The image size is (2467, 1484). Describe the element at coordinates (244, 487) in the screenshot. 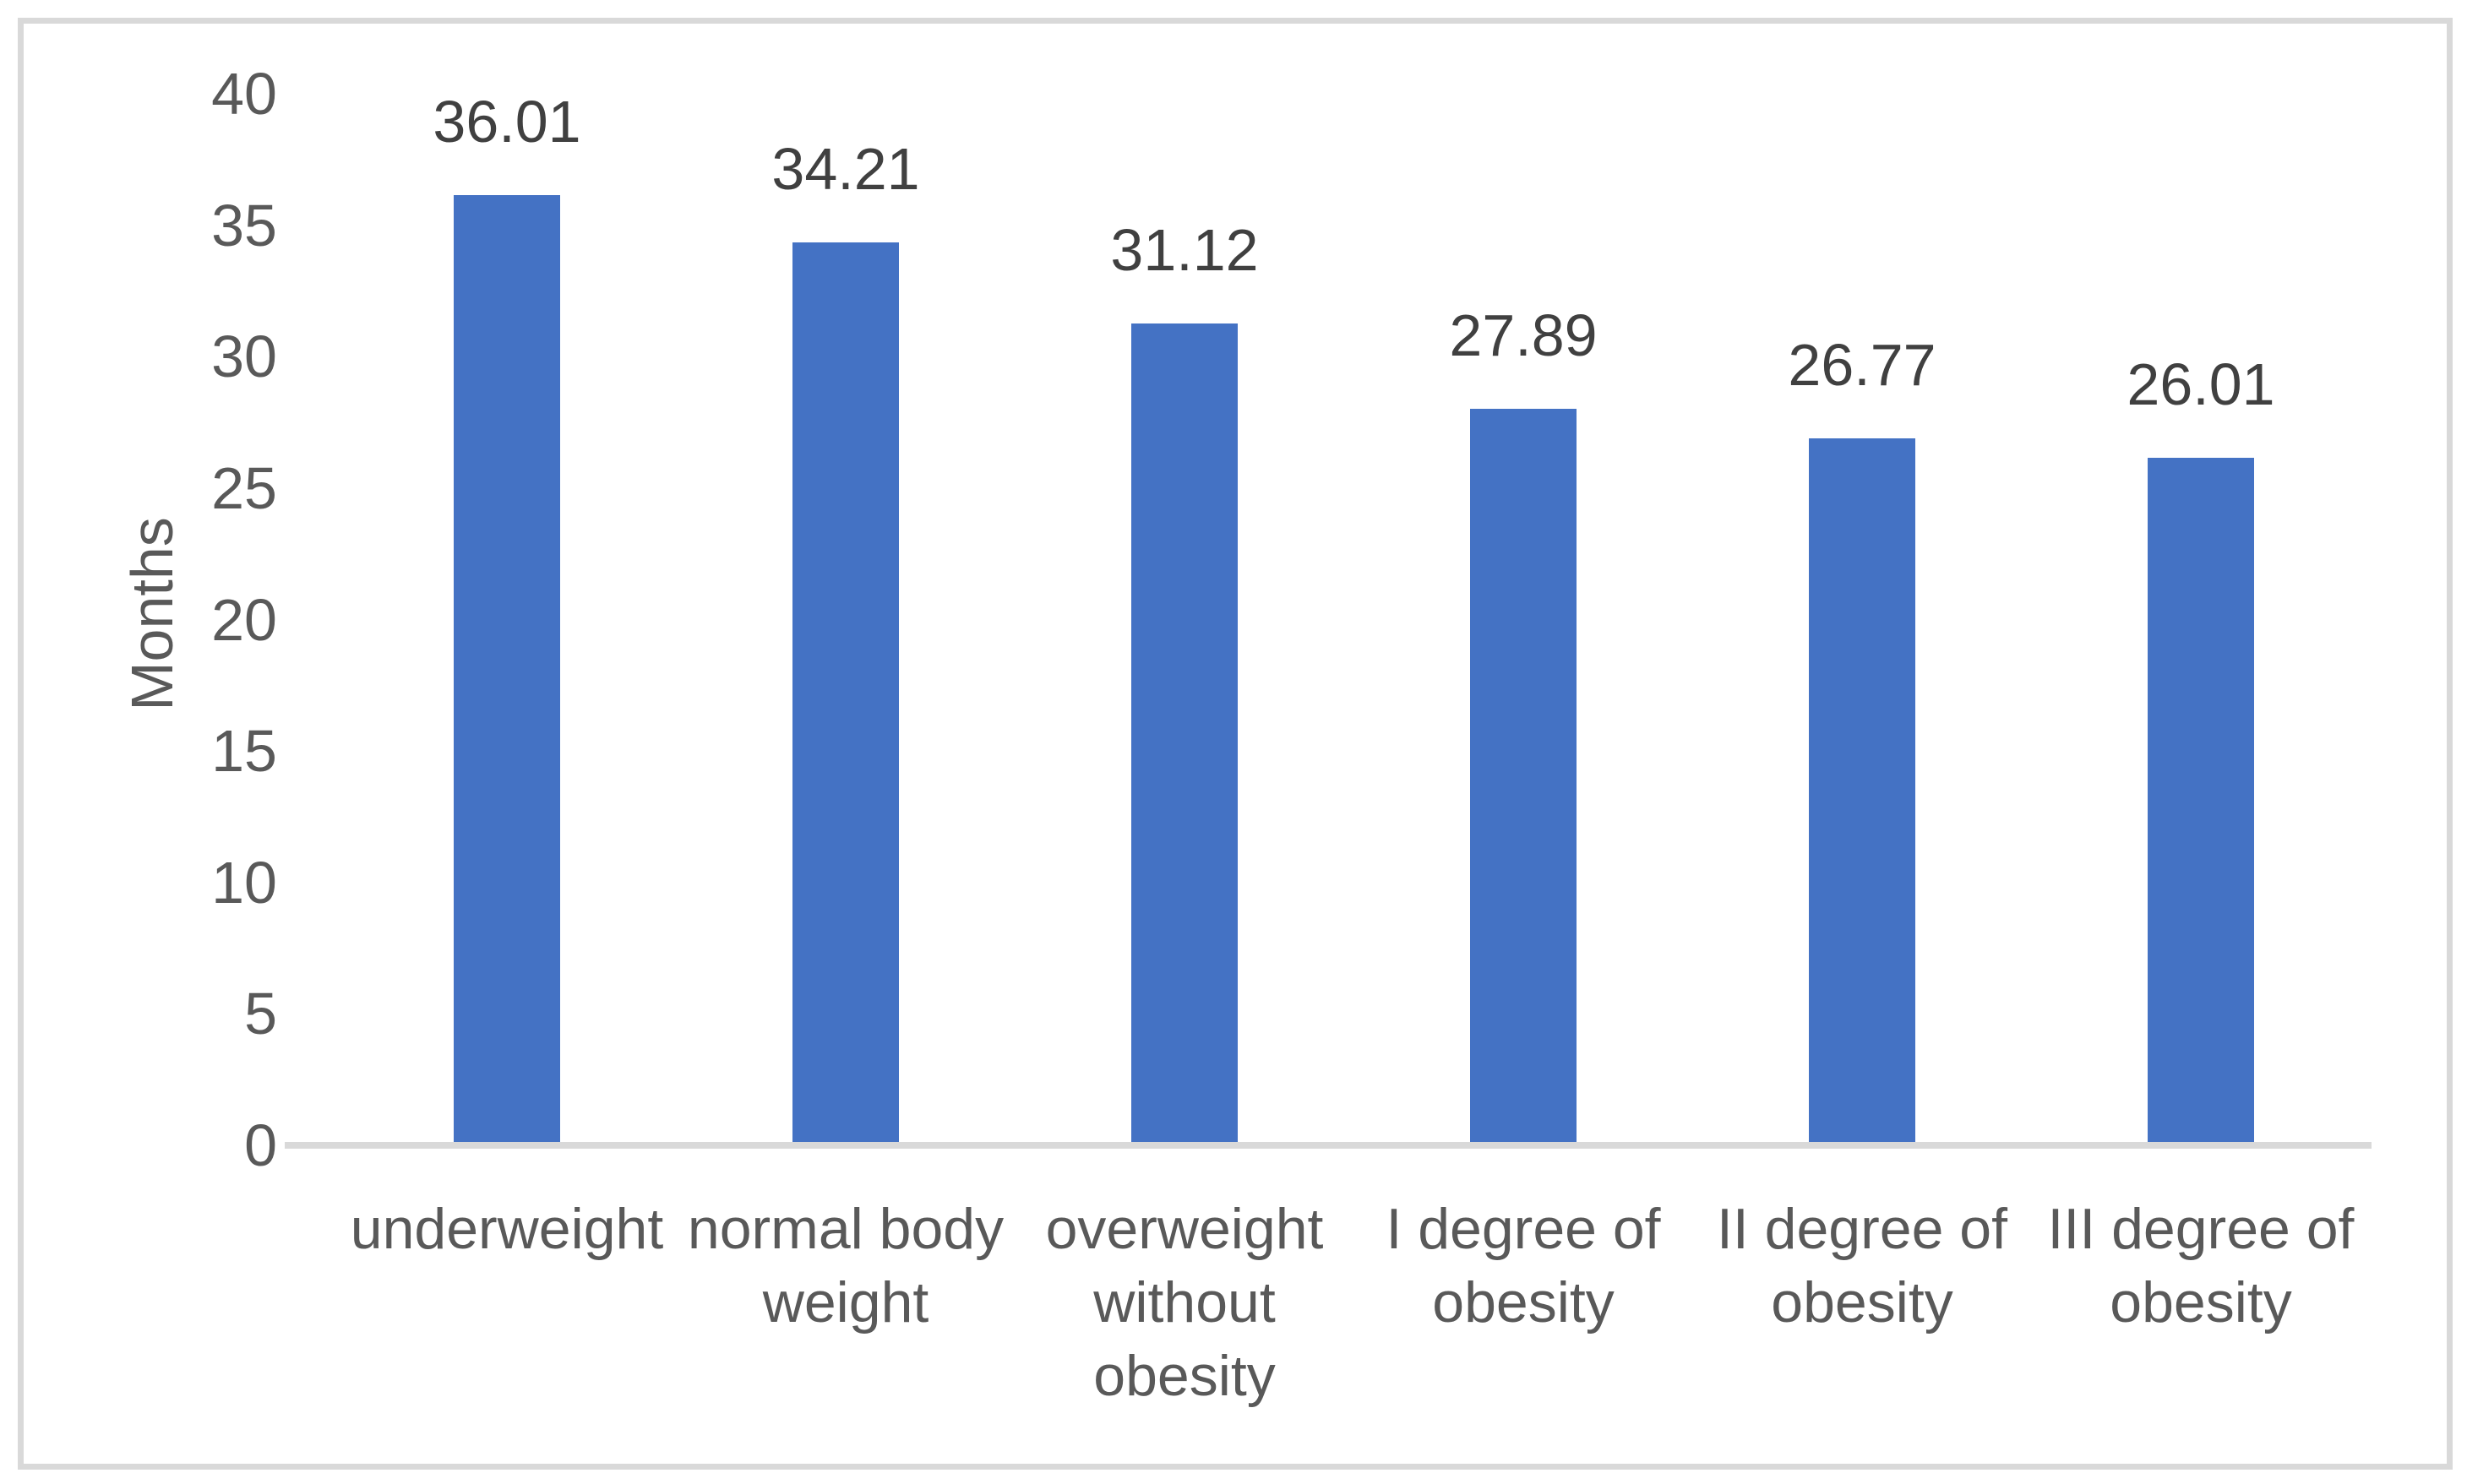

I see `y-tick-label: 25` at that location.